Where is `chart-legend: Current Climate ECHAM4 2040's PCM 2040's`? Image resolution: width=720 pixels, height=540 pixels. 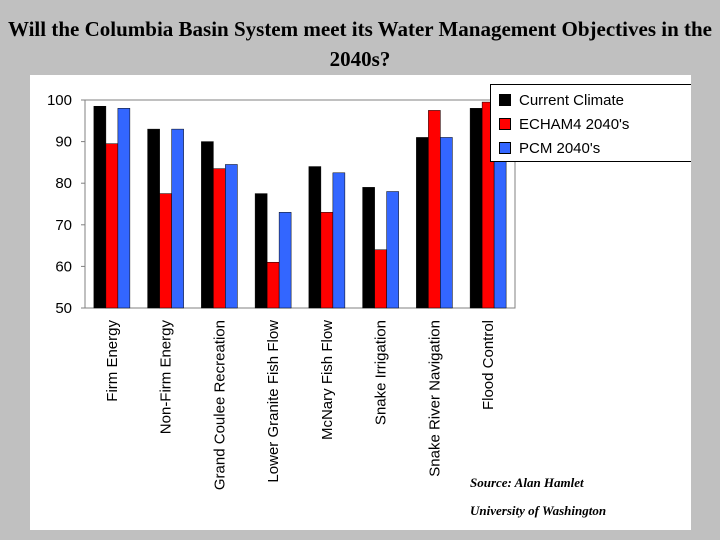
chart-legend: Current Climate ECHAM4 2040's PCM 2040's is located at coordinates (590, 123).